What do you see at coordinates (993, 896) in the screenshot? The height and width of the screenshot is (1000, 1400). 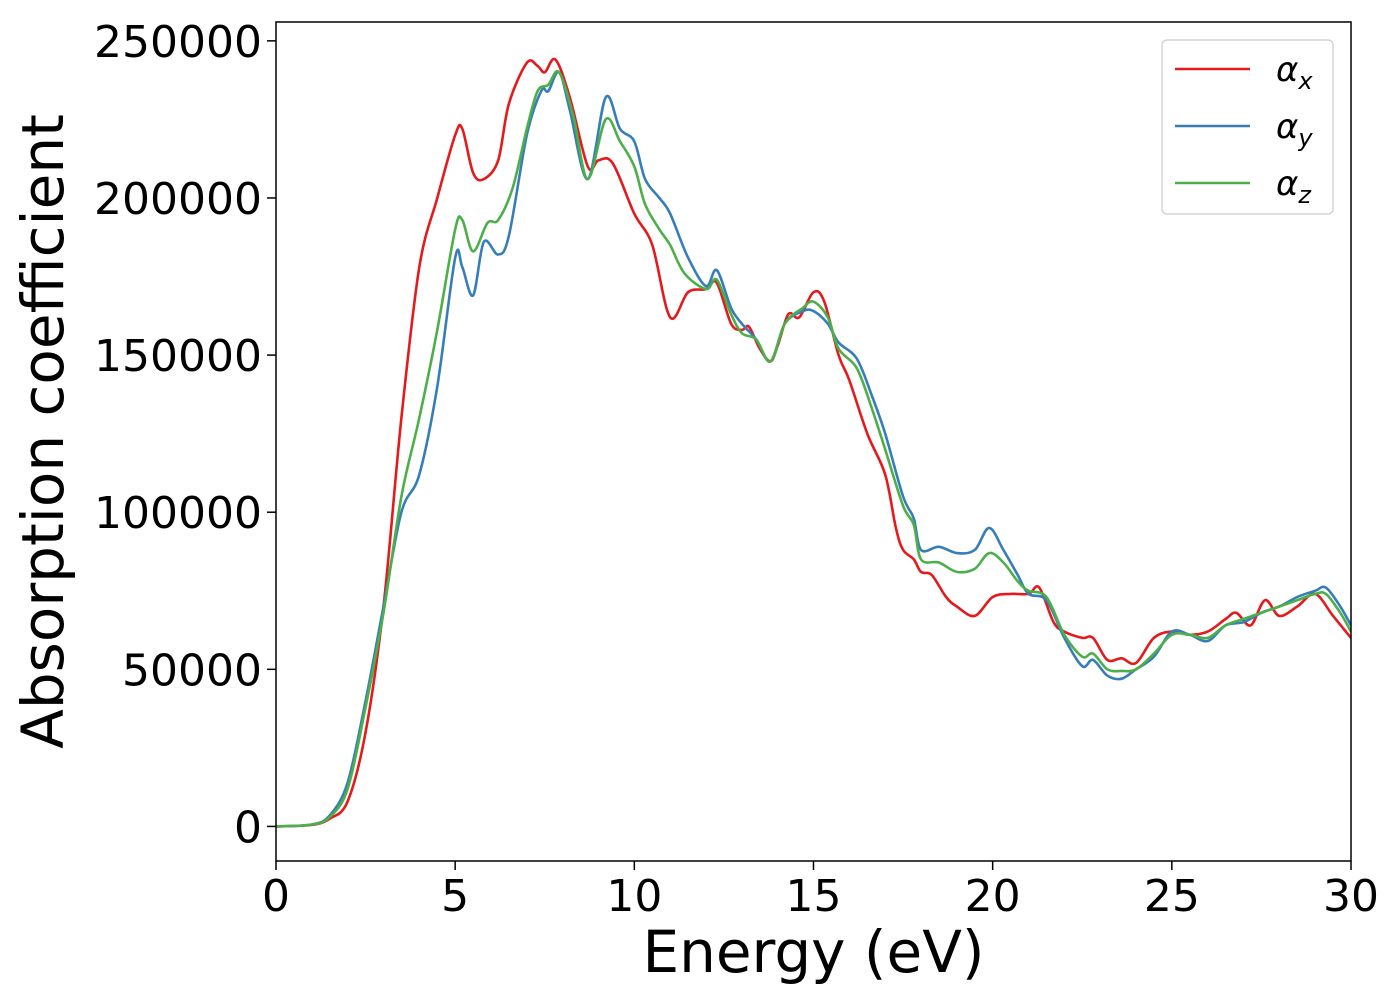 I see `x-tick-label: 20` at bounding box center [993, 896].